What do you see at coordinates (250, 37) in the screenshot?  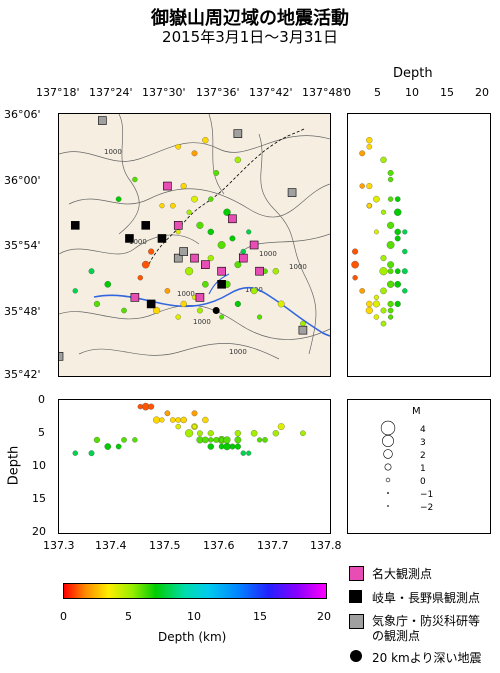 I see `page-subtitle: 2015年3月1日～3月31日` at bounding box center [250, 37].